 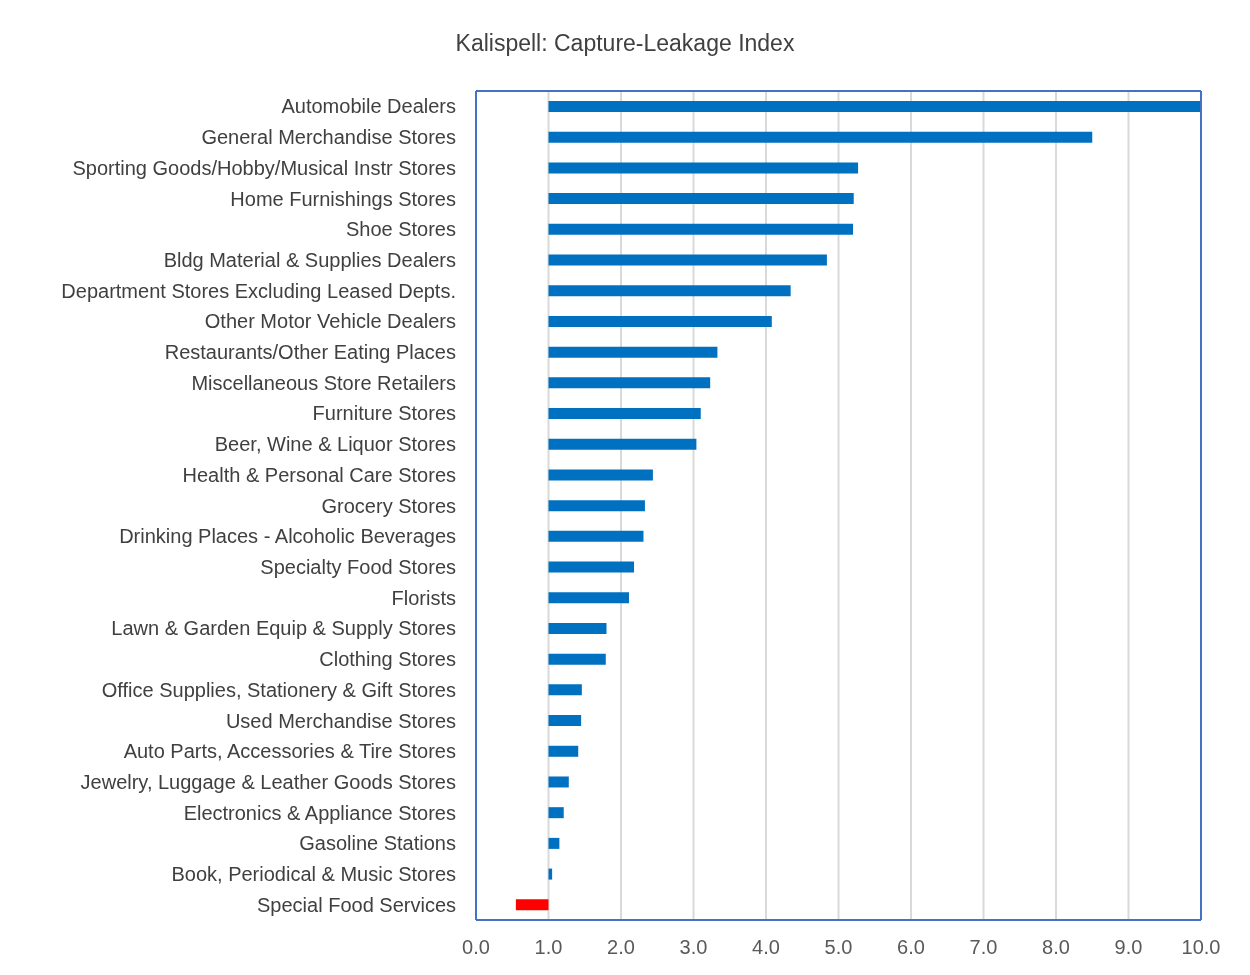 I want to click on y-tick-label: Grocery Stores, so click(x=388, y=505).